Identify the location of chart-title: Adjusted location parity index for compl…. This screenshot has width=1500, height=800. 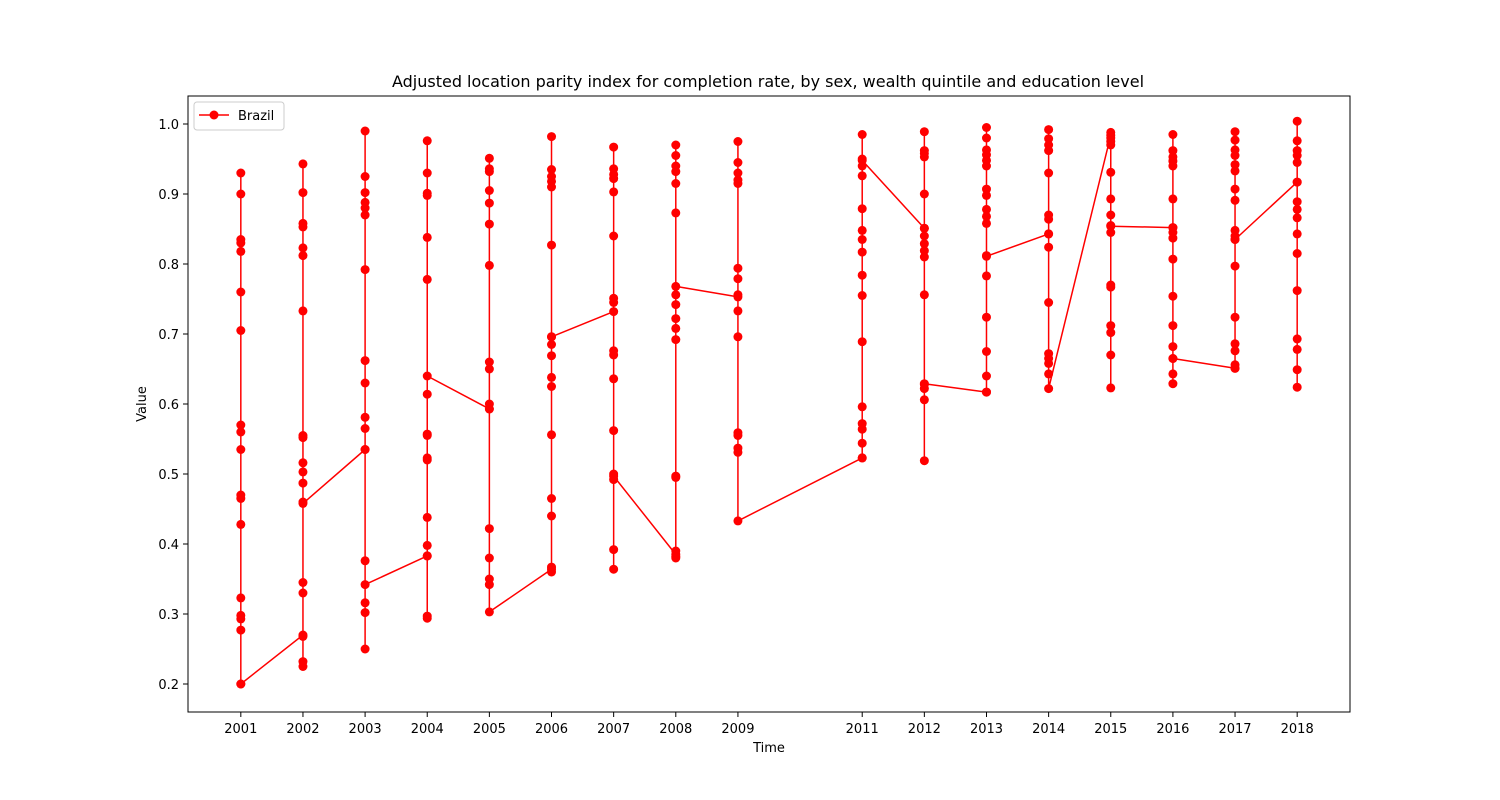
(768, 81).